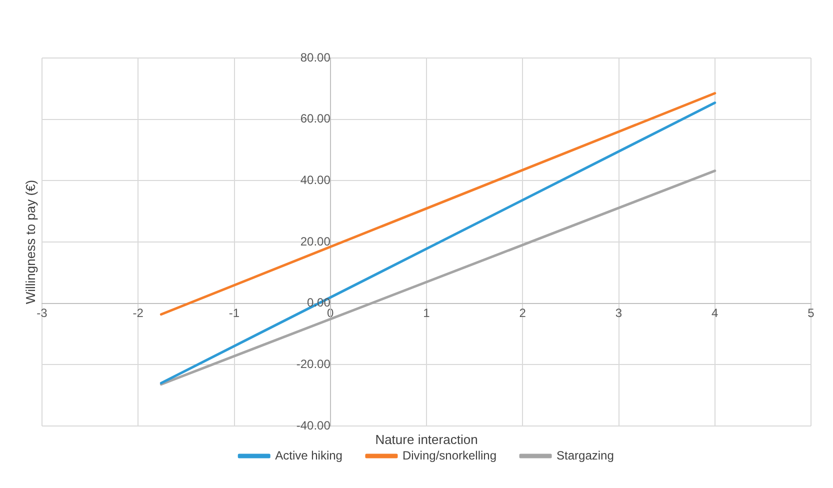 This screenshot has width=833, height=488. What do you see at coordinates (522, 313) in the screenshot?
I see `x-tick-label: 2` at bounding box center [522, 313].